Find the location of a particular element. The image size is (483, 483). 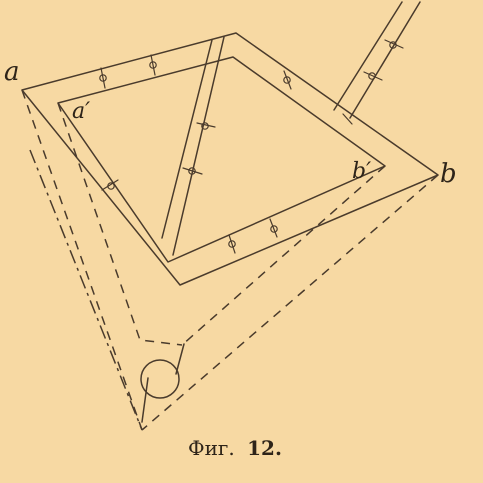

mark-right-join is located at coordinates (347, 119).